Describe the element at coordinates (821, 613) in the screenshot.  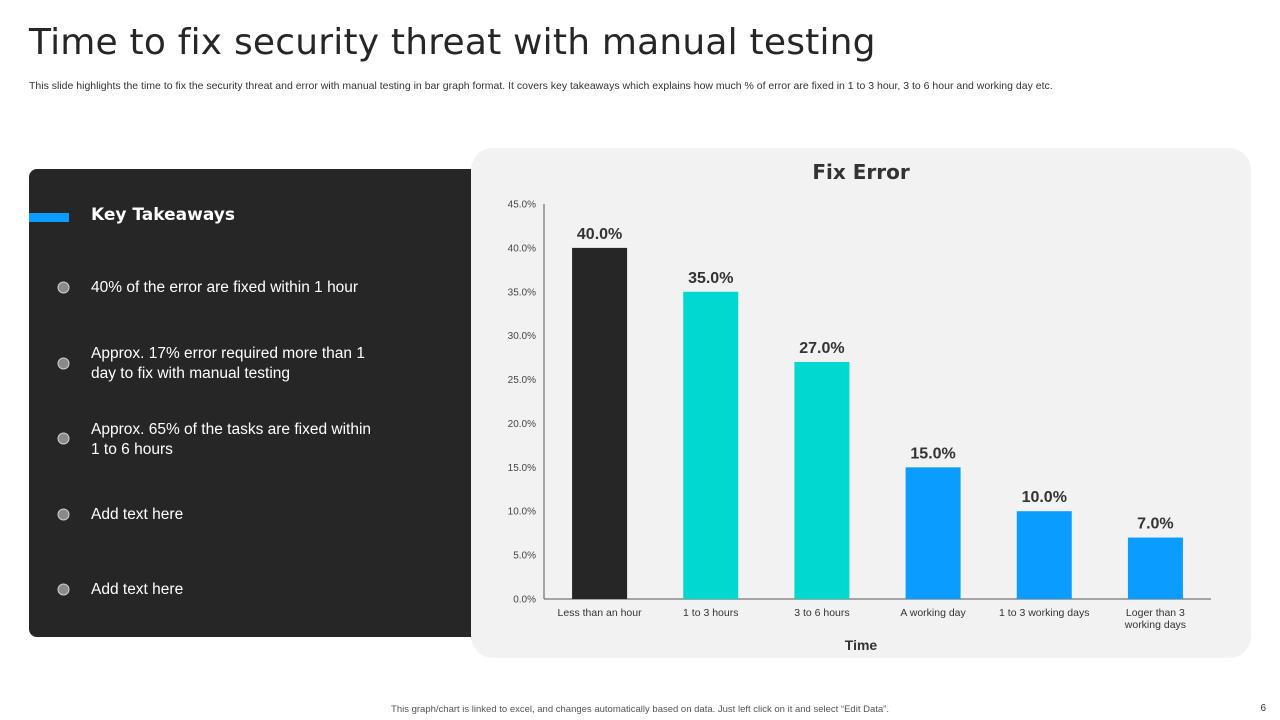
I see `x-tick-label: 3 to 6 hours` at that location.